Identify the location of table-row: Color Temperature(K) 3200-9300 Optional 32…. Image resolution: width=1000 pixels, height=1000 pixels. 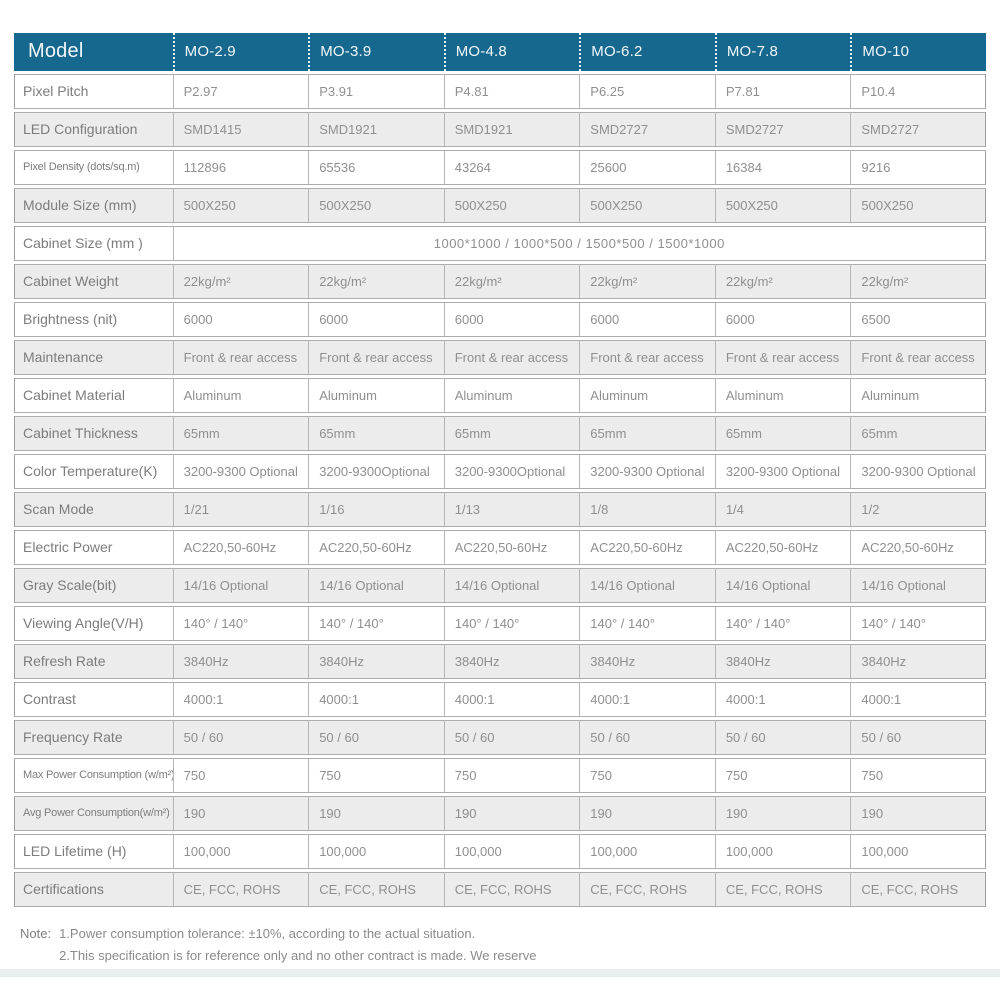
(500, 471).